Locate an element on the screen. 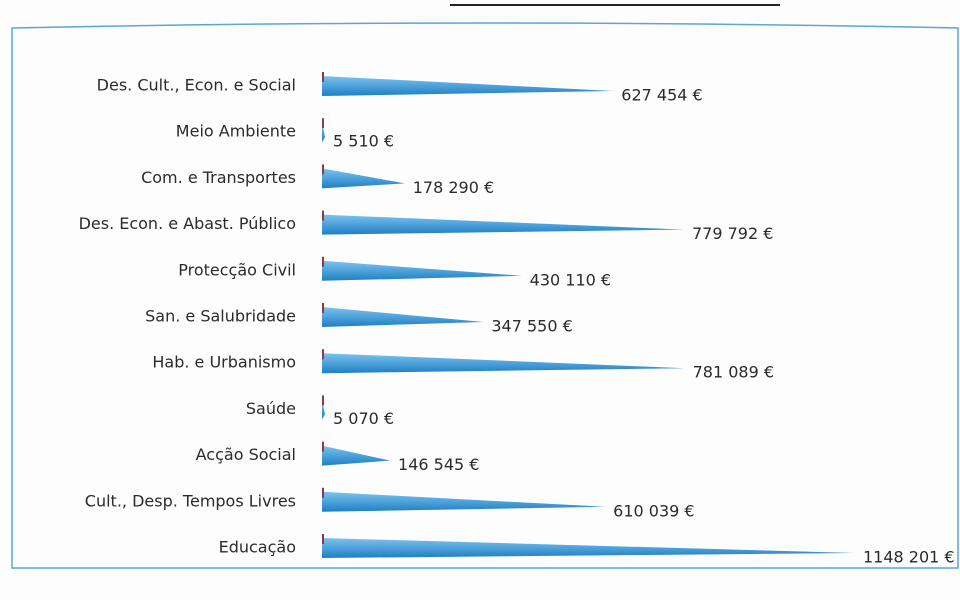  category-label: San. e Salubridade is located at coordinates (220, 316).